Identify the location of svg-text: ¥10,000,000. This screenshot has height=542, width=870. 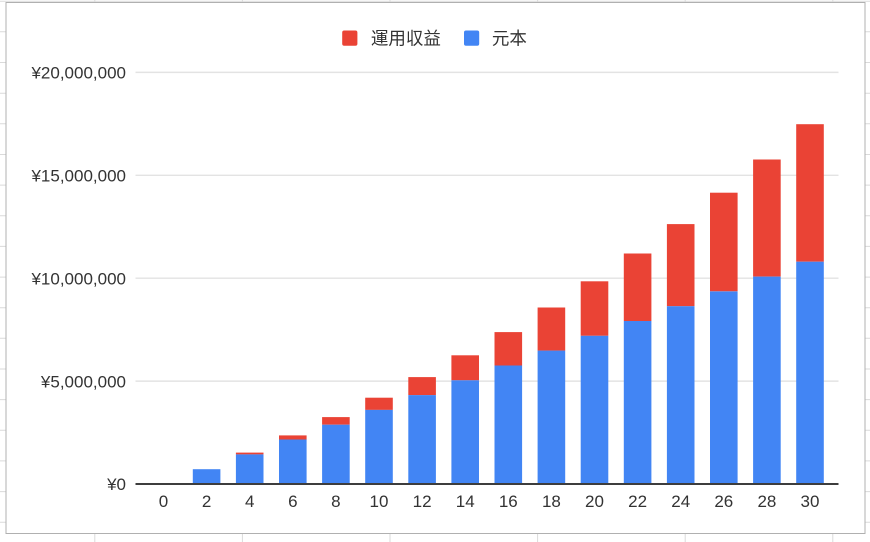
(78, 278).